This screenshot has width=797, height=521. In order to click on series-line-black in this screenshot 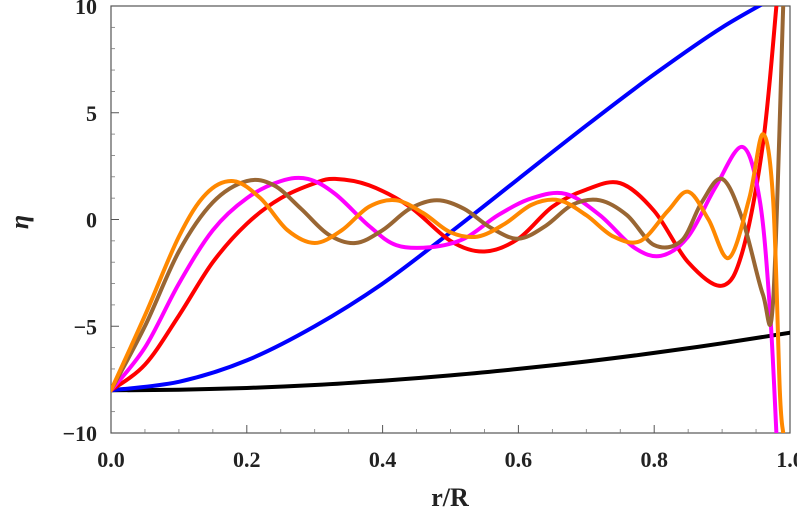, I will do `click(450, 361)`.